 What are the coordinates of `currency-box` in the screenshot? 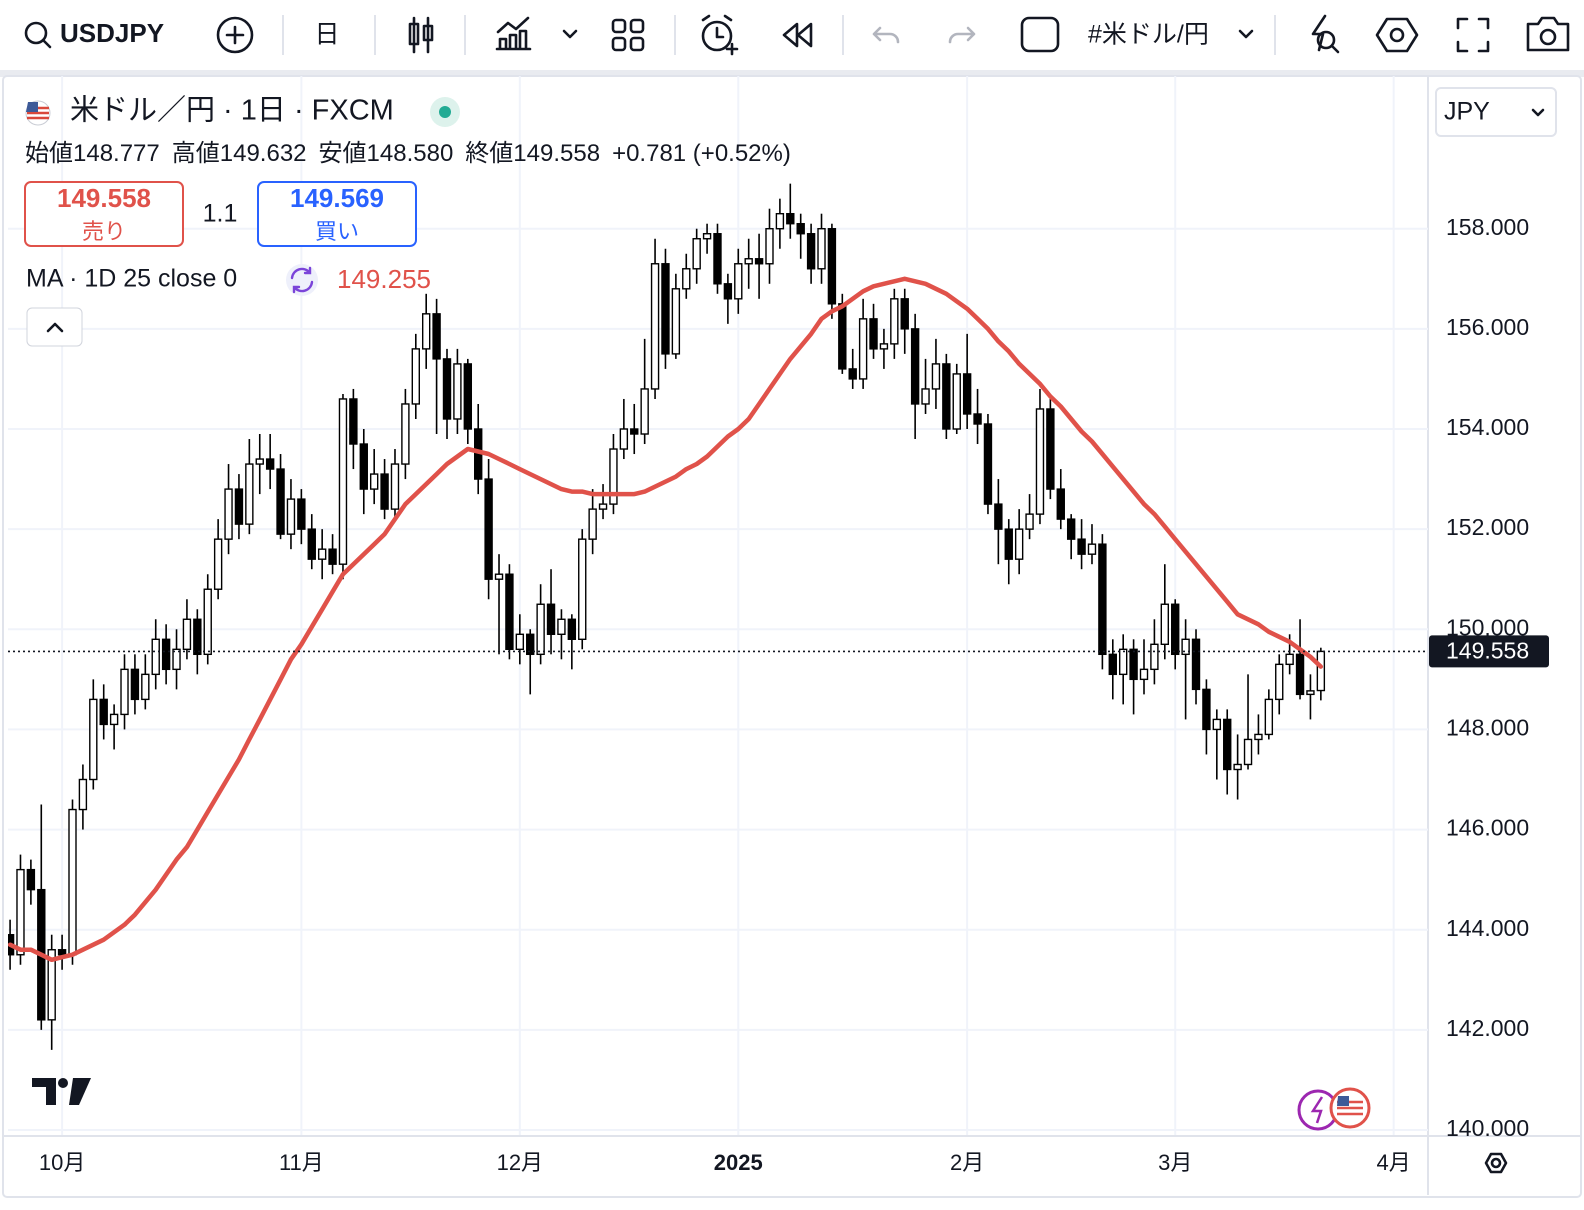 It's located at (1496, 112).